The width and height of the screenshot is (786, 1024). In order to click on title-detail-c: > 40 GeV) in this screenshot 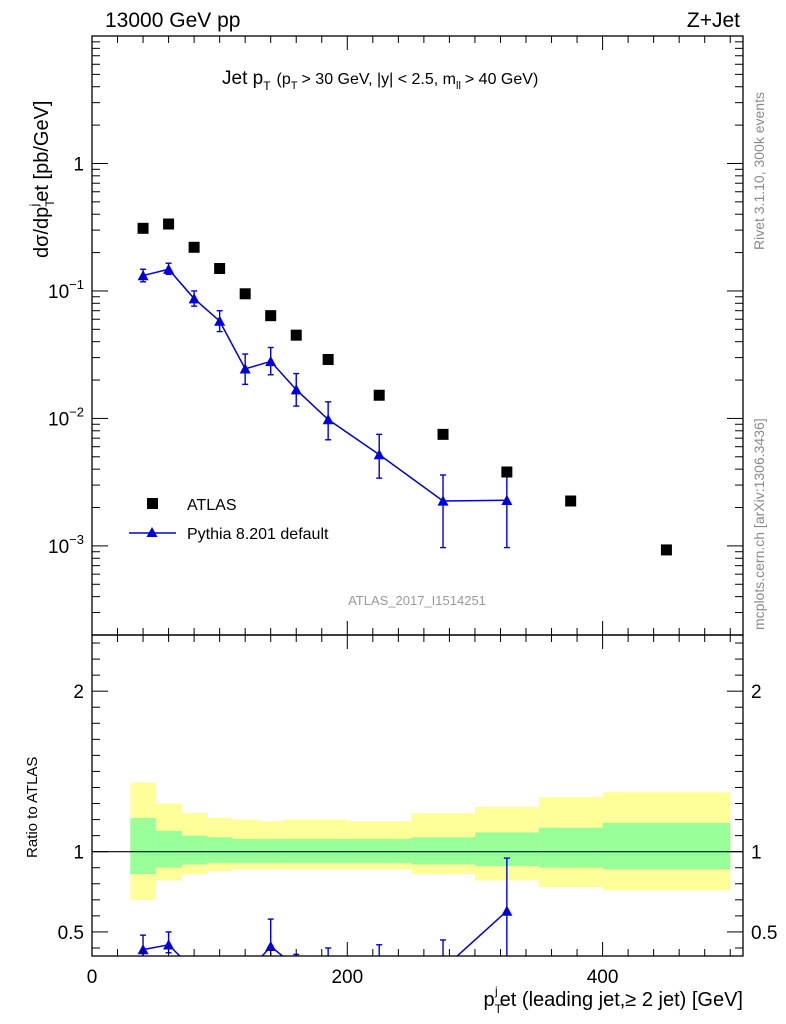, I will do `click(501, 79)`.